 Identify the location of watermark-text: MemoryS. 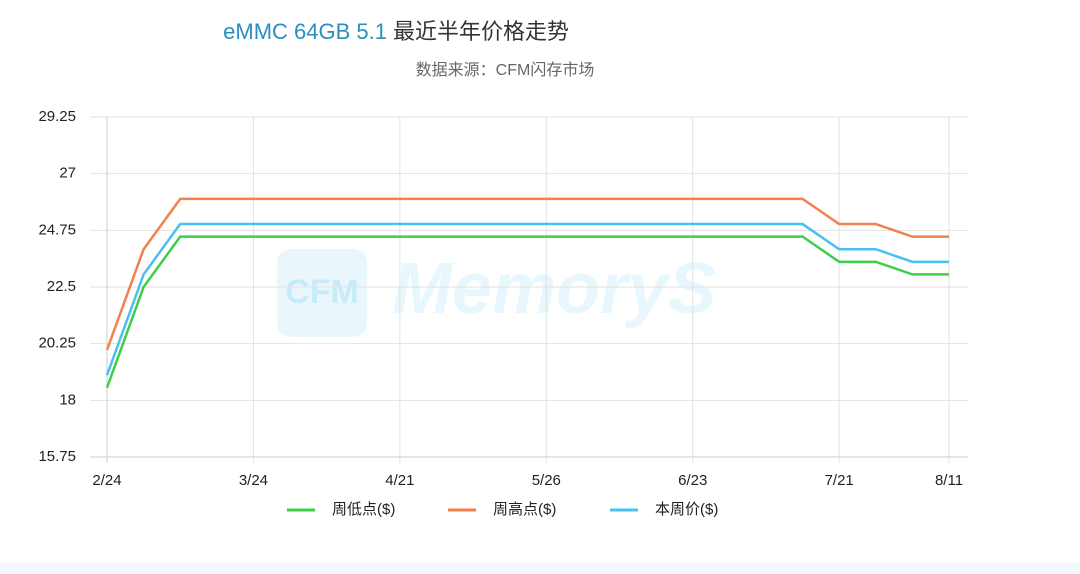
(554, 289).